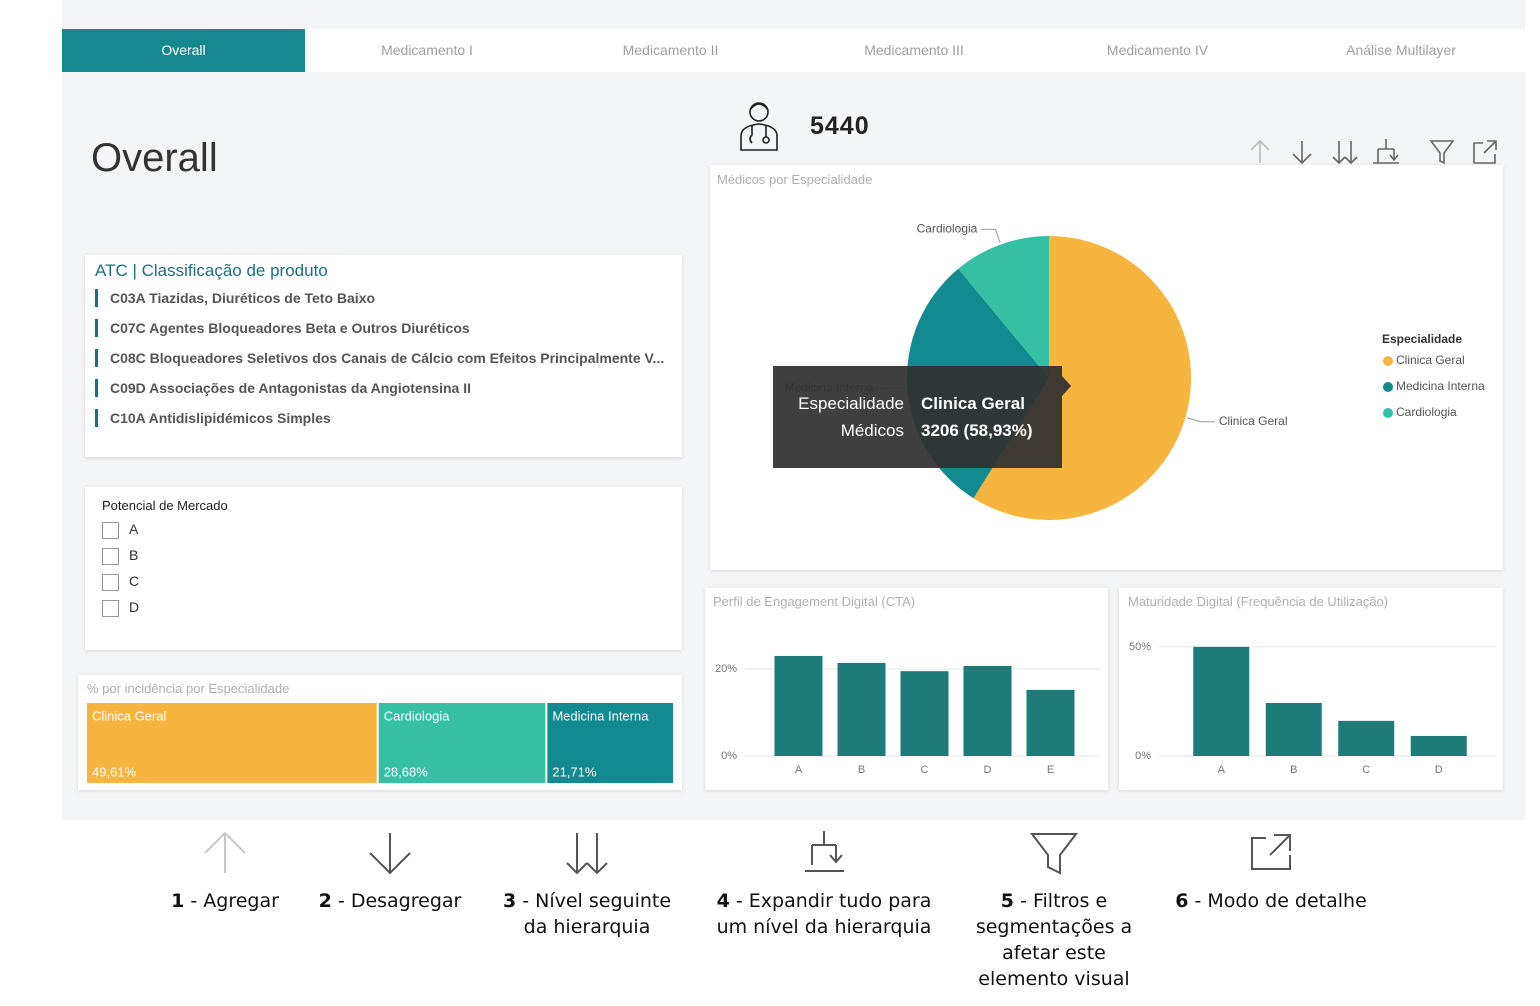 This screenshot has width=1540, height=1006. Describe the element at coordinates (729, 756) in the screenshot. I see `y-tick-label: 0%` at that location.